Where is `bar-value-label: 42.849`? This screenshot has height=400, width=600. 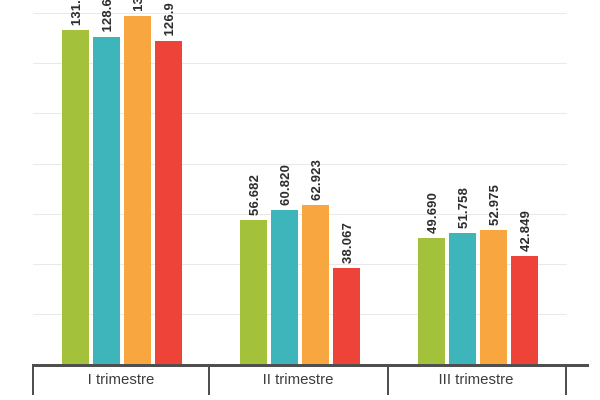 bar-value-label: 42.849 is located at coordinates (524, 231).